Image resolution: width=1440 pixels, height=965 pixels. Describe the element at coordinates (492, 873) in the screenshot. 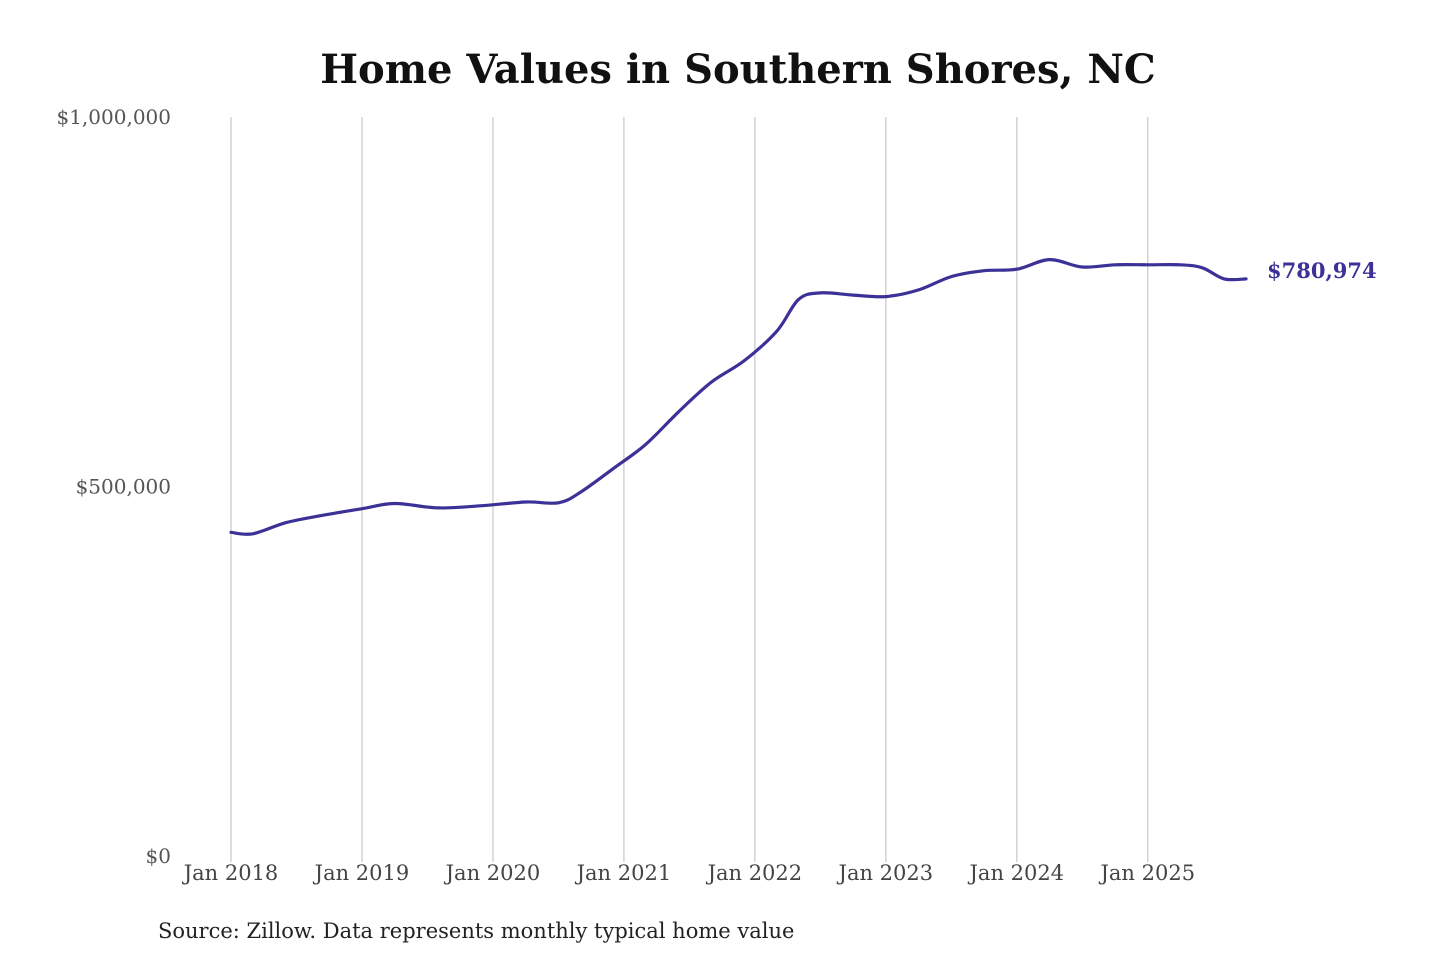

I see `x-tick-label: Jan 2020` at that location.